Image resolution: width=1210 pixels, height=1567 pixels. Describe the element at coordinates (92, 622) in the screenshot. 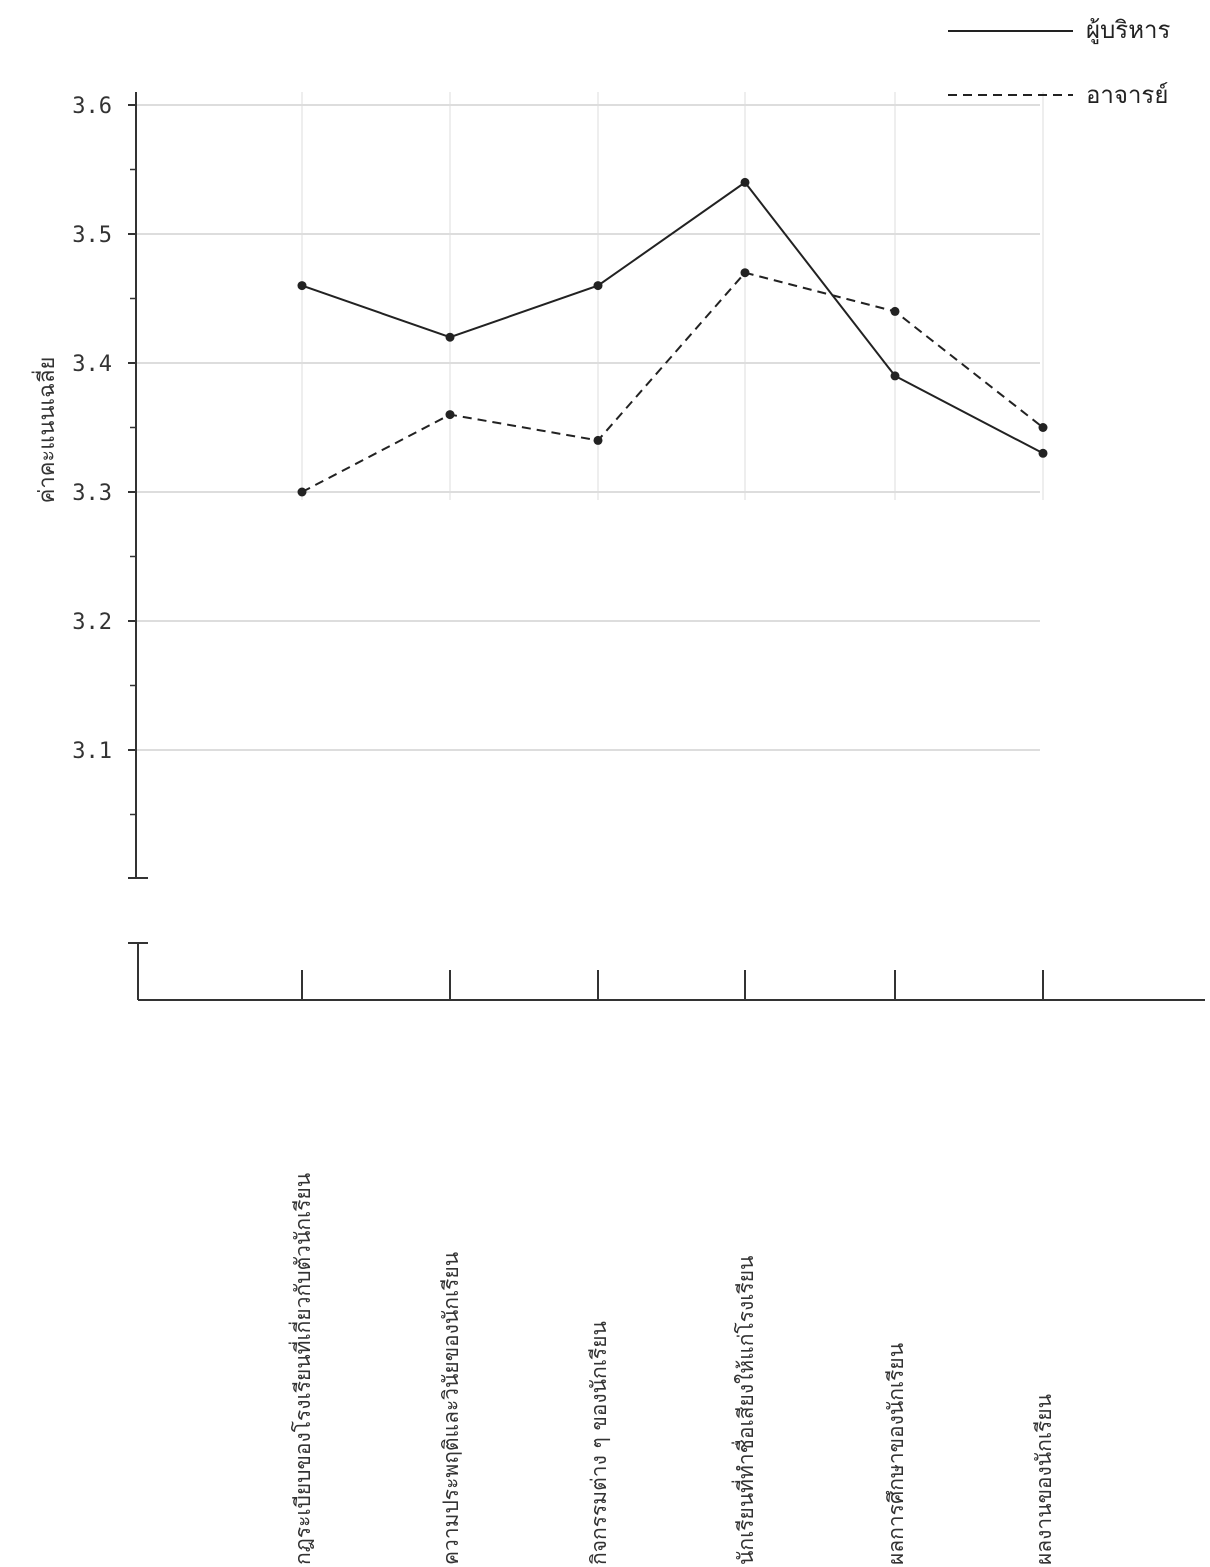

I see `y-tick-label: 3.2` at that location.